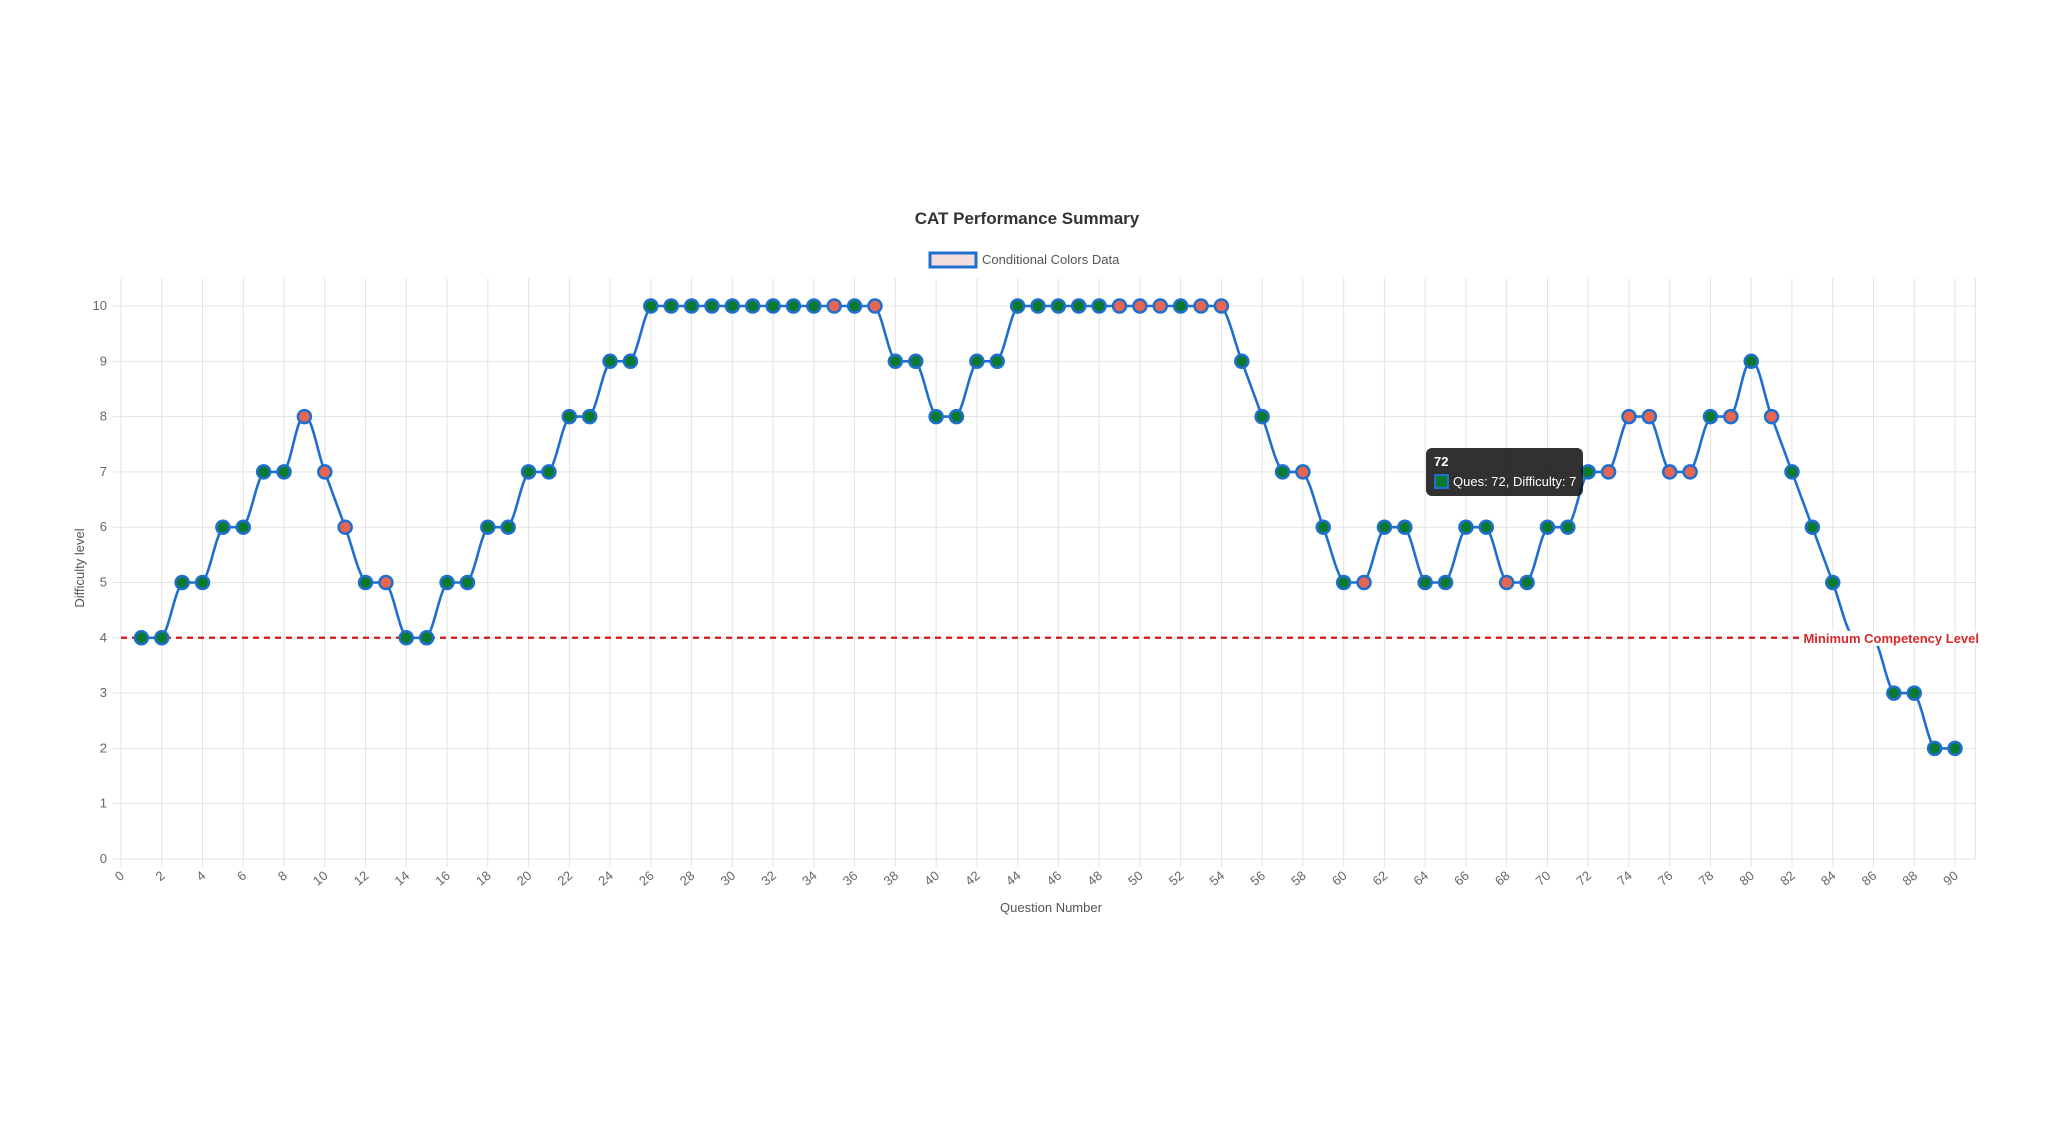  I want to click on y-tick-label: 3, so click(103, 692).